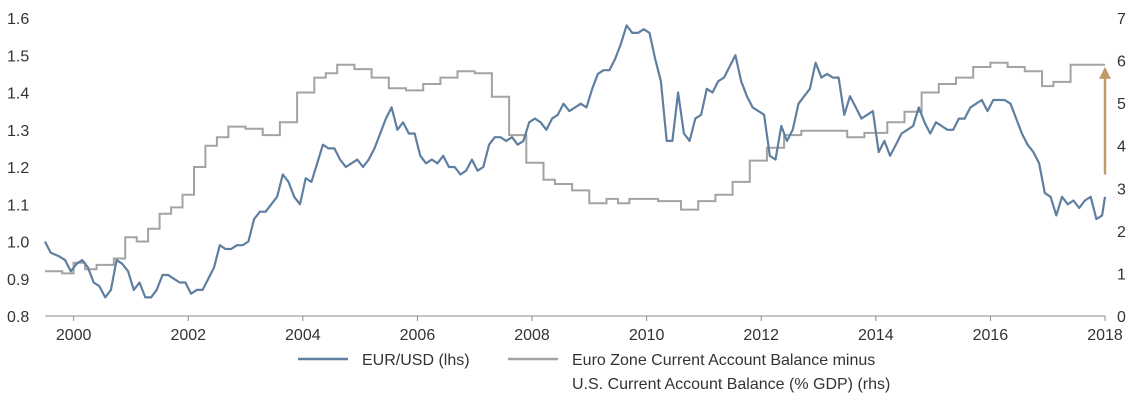  I want to click on legend-label-eurusd: EUR/USD (lhs), so click(416, 360).